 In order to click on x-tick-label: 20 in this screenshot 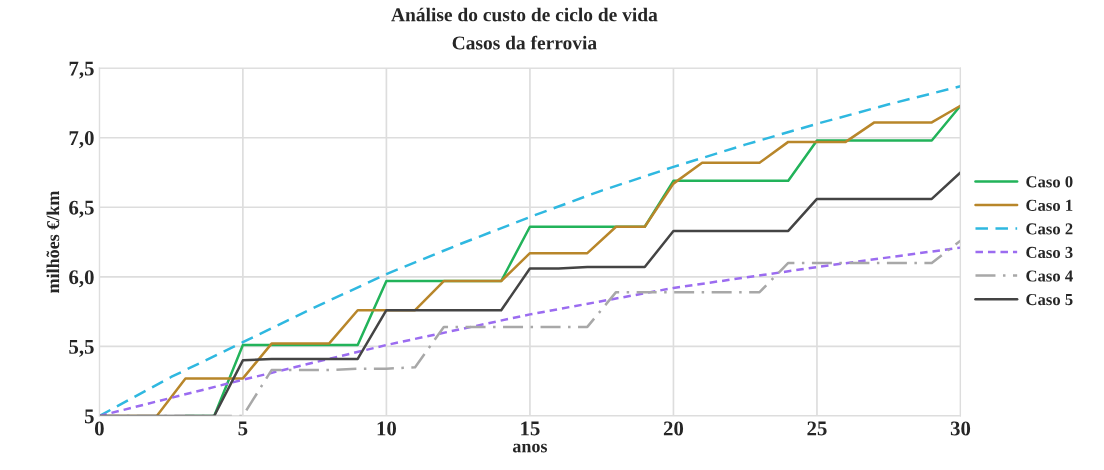, I will do `click(673, 428)`.